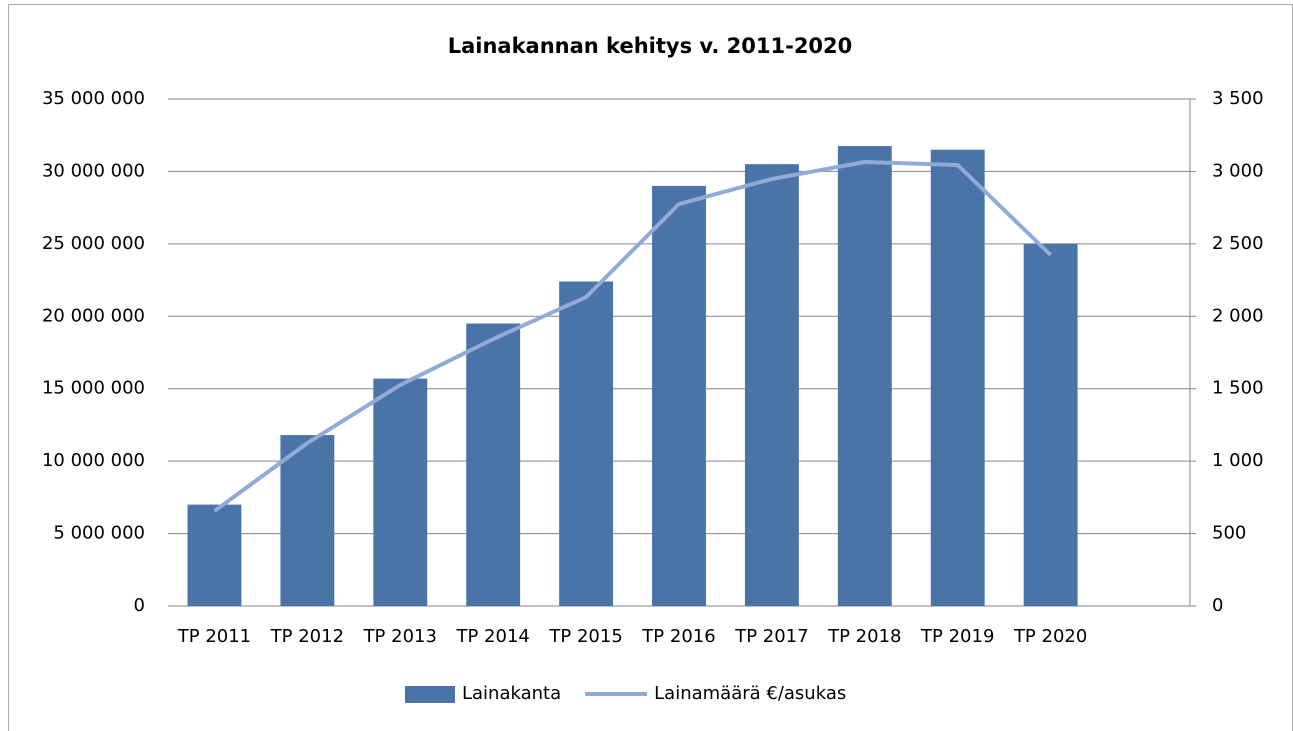 This screenshot has width=1293, height=731. Describe the element at coordinates (430, 694) in the screenshot. I see `legend-swatch` at that location.